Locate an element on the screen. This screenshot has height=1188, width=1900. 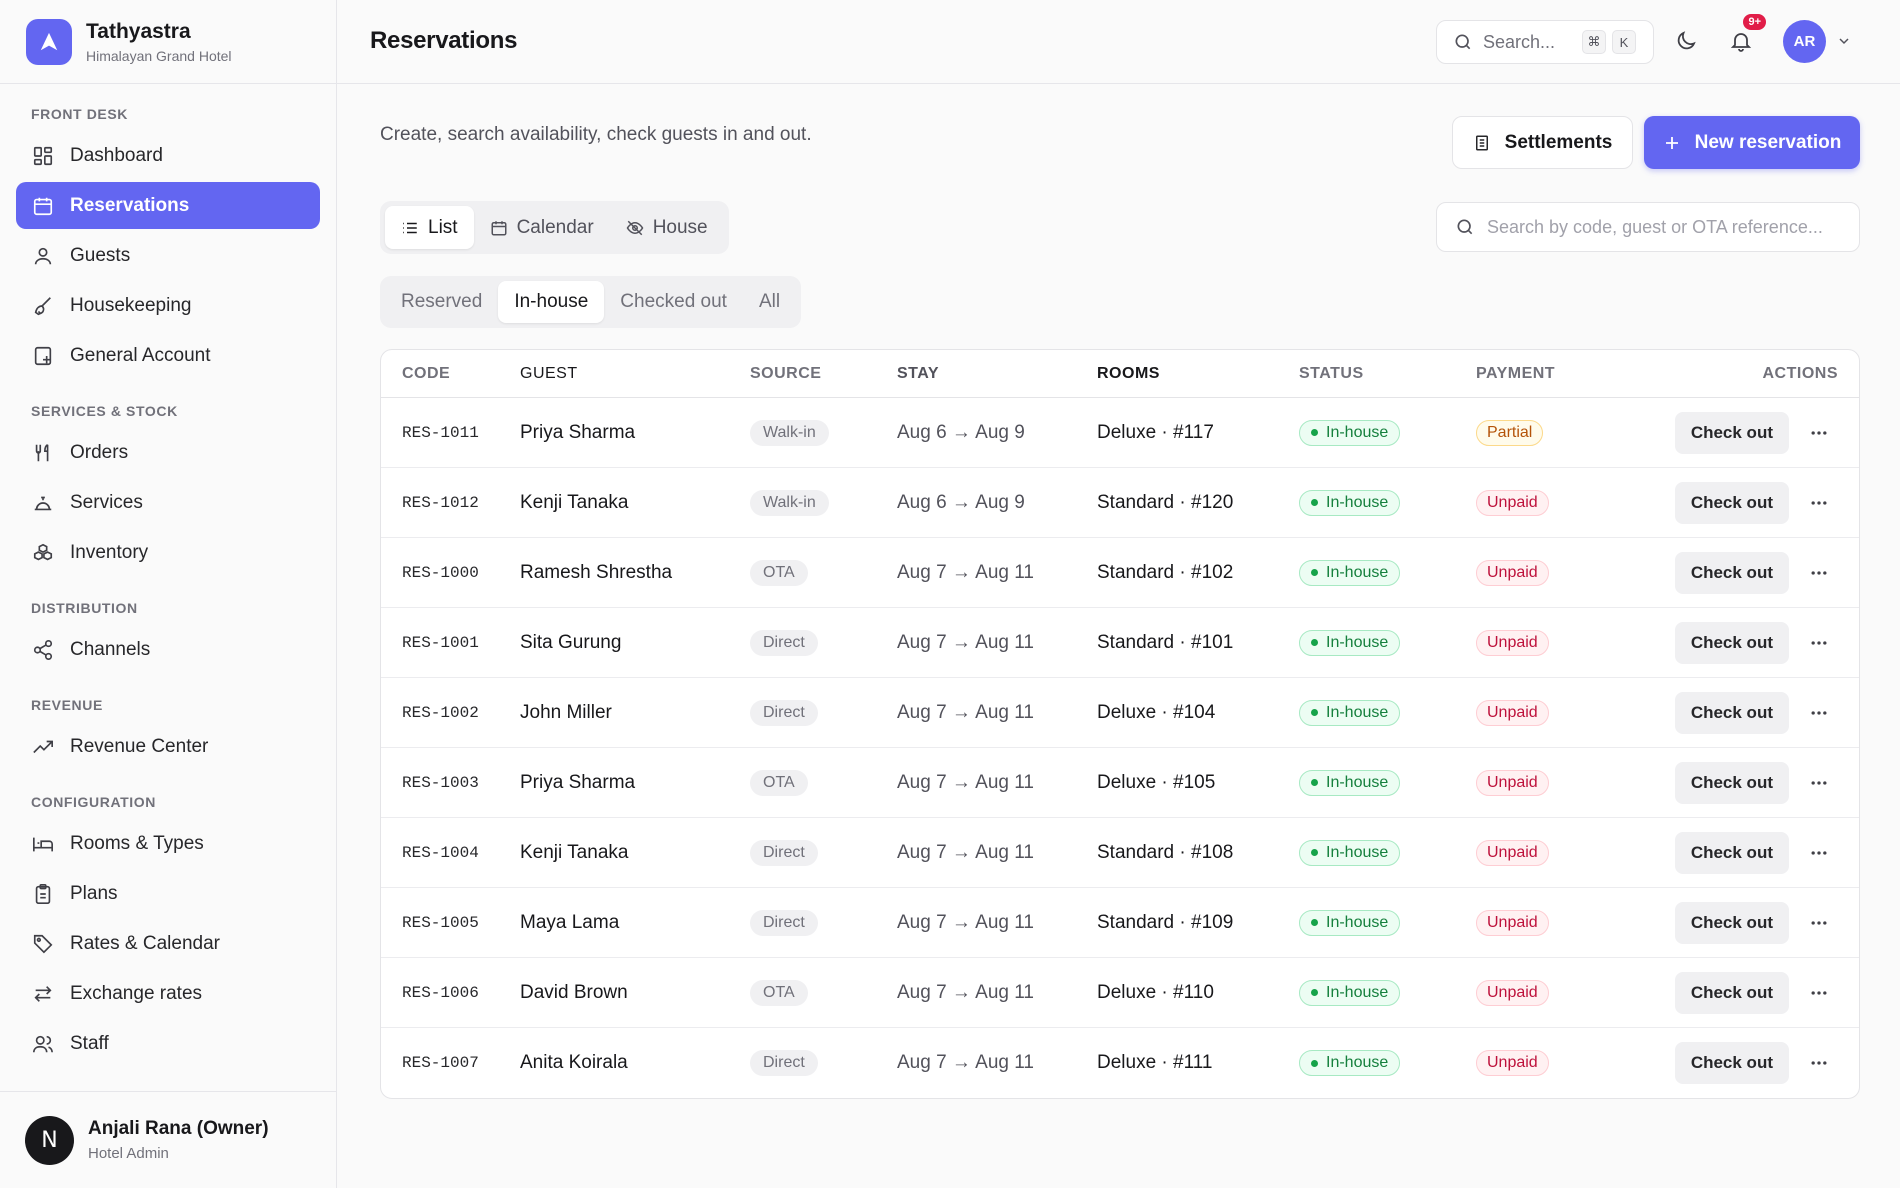
reservation-search is located at coordinates (1648, 227).